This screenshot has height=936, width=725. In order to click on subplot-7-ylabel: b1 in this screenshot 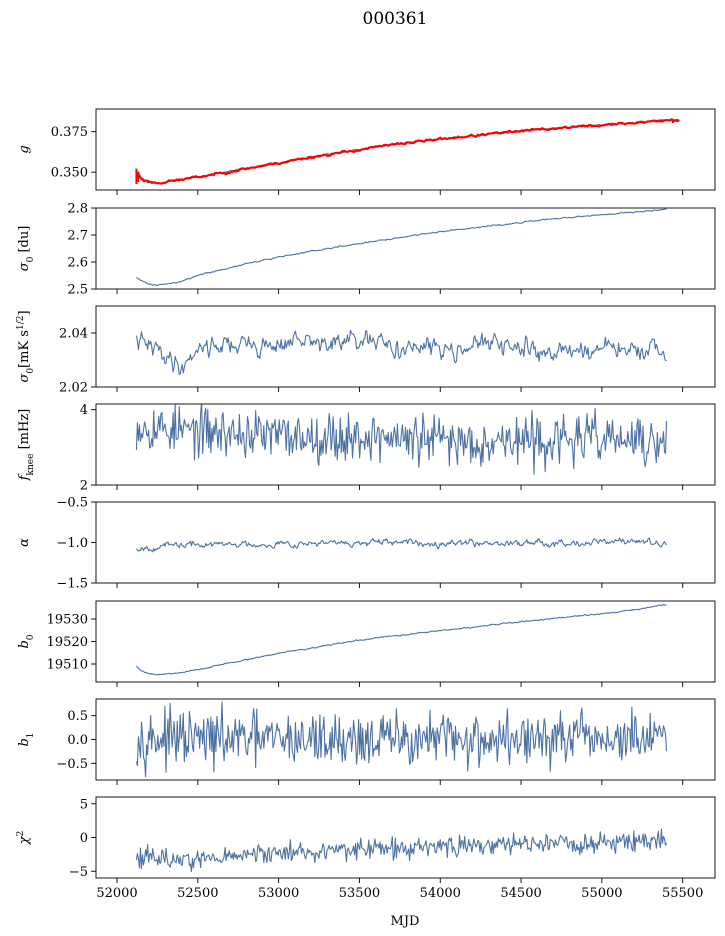, I will do `click(26, 739)`.